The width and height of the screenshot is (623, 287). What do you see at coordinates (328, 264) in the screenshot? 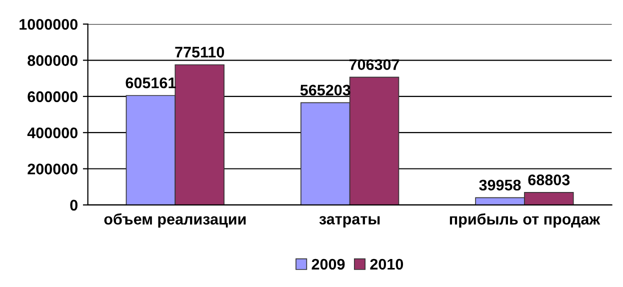
I see `legend-label: 2009` at bounding box center [328, 264].